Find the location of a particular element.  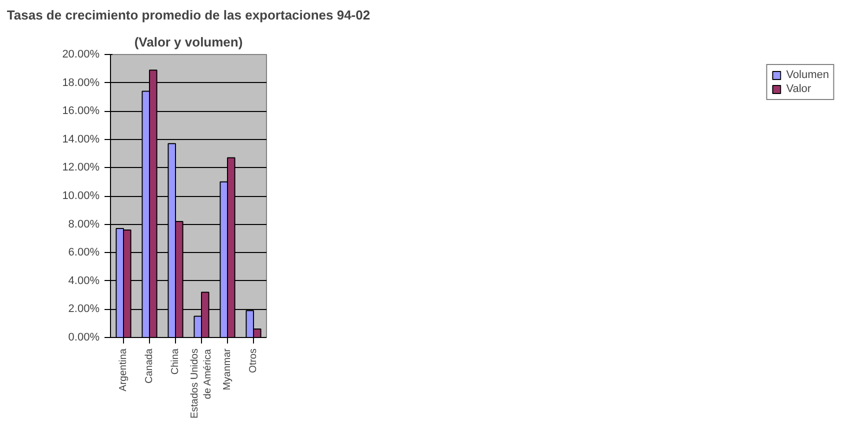

y-tick-label: 2.00% is located at coordinates (84, 309).